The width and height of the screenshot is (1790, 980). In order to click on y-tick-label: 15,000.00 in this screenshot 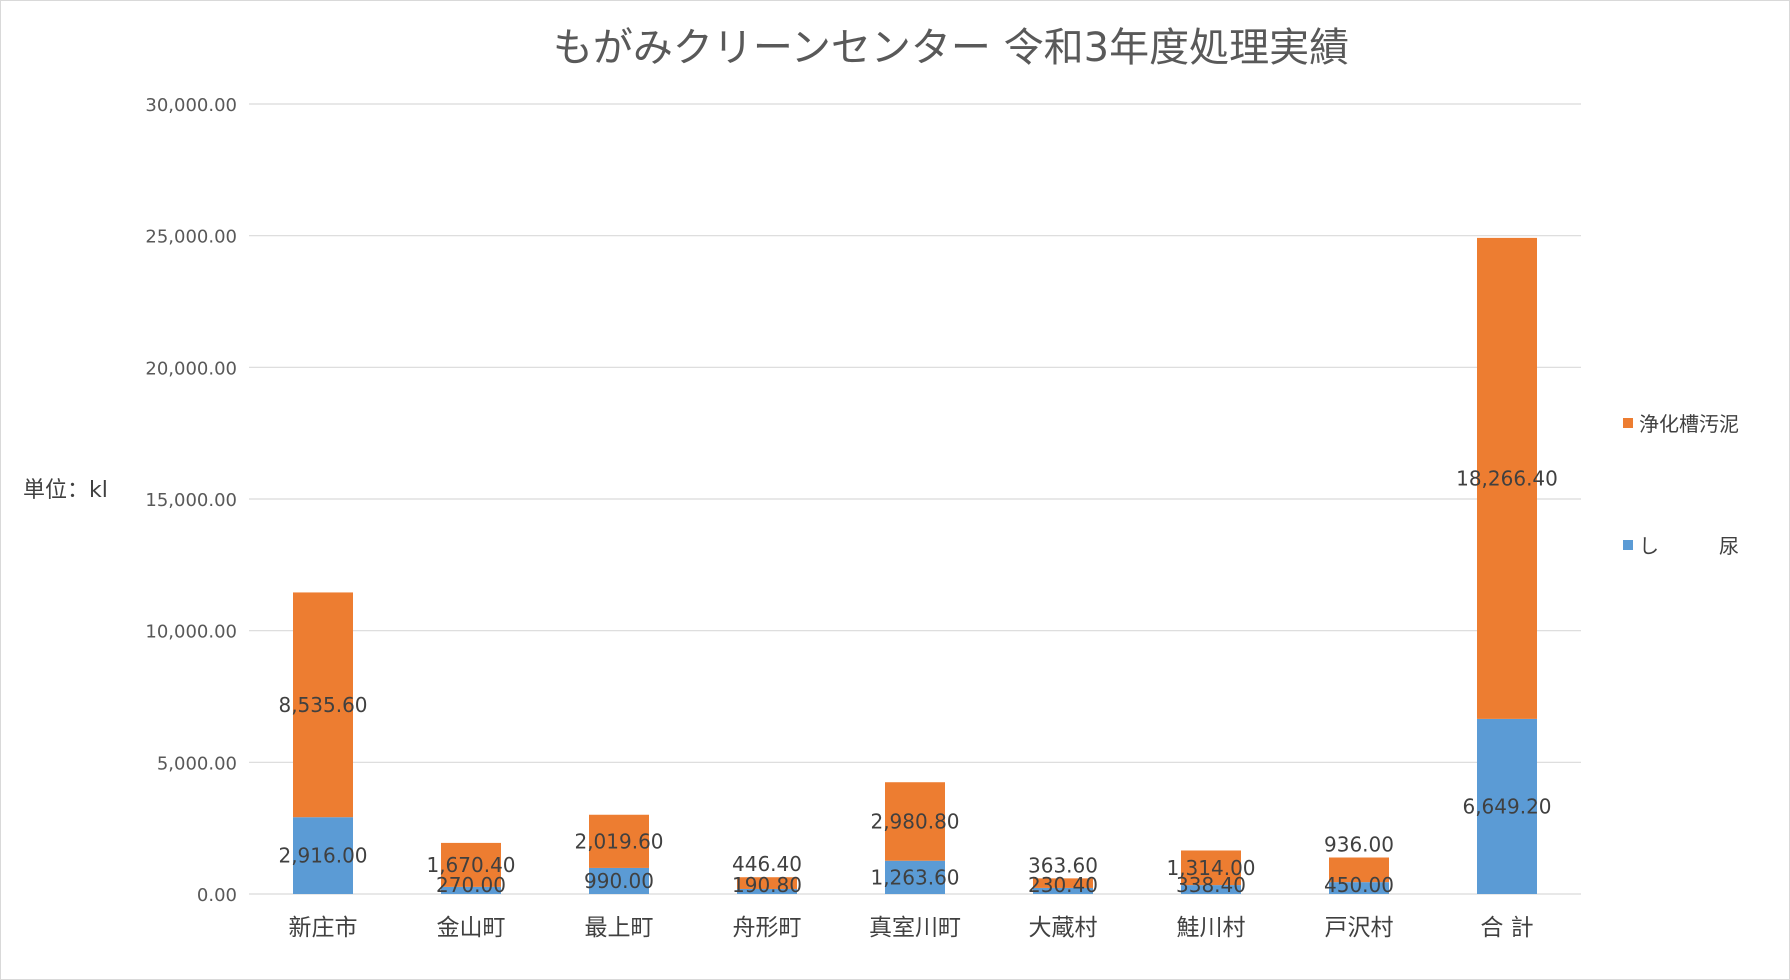, I will do `click(191, 500)`.